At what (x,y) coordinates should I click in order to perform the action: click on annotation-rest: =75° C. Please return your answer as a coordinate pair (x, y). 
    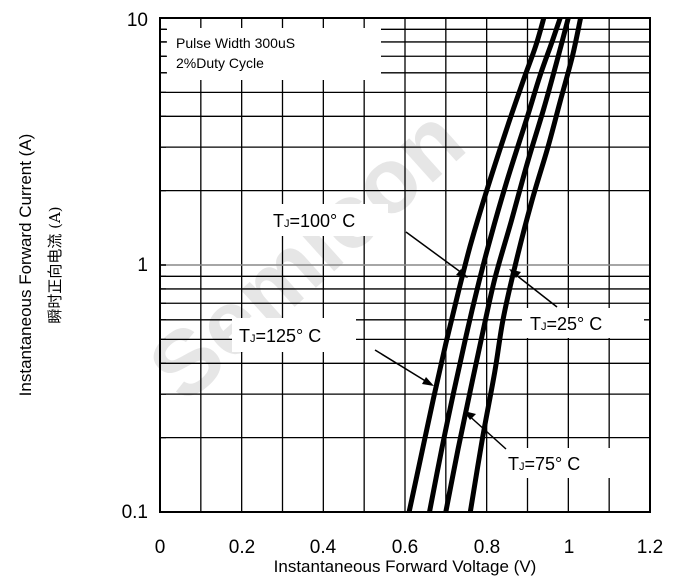
    Looking at the image, I should click on (553, 464).